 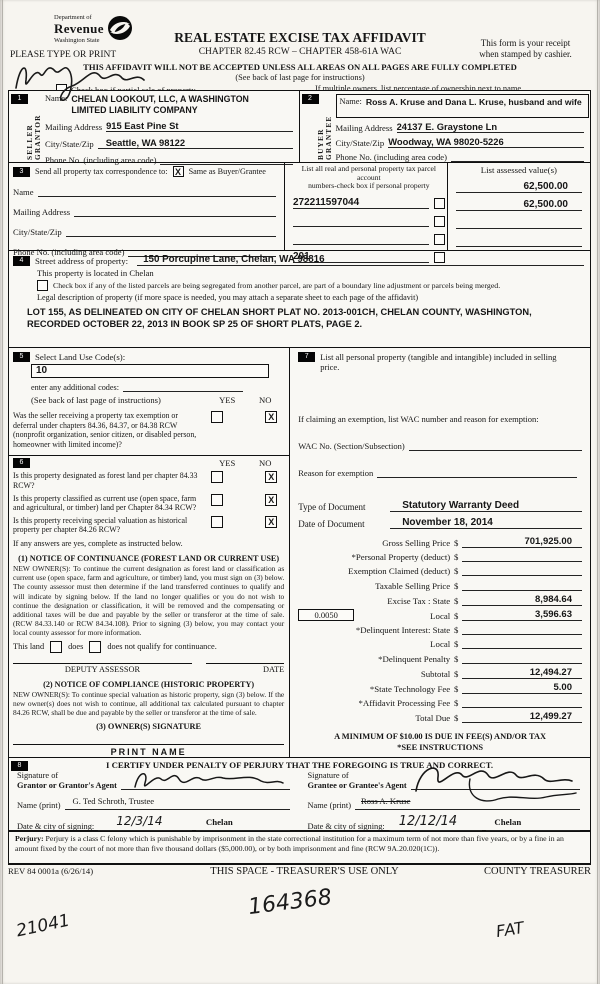 I want to click on handwritten-scribble, so click(x=80, y=82).